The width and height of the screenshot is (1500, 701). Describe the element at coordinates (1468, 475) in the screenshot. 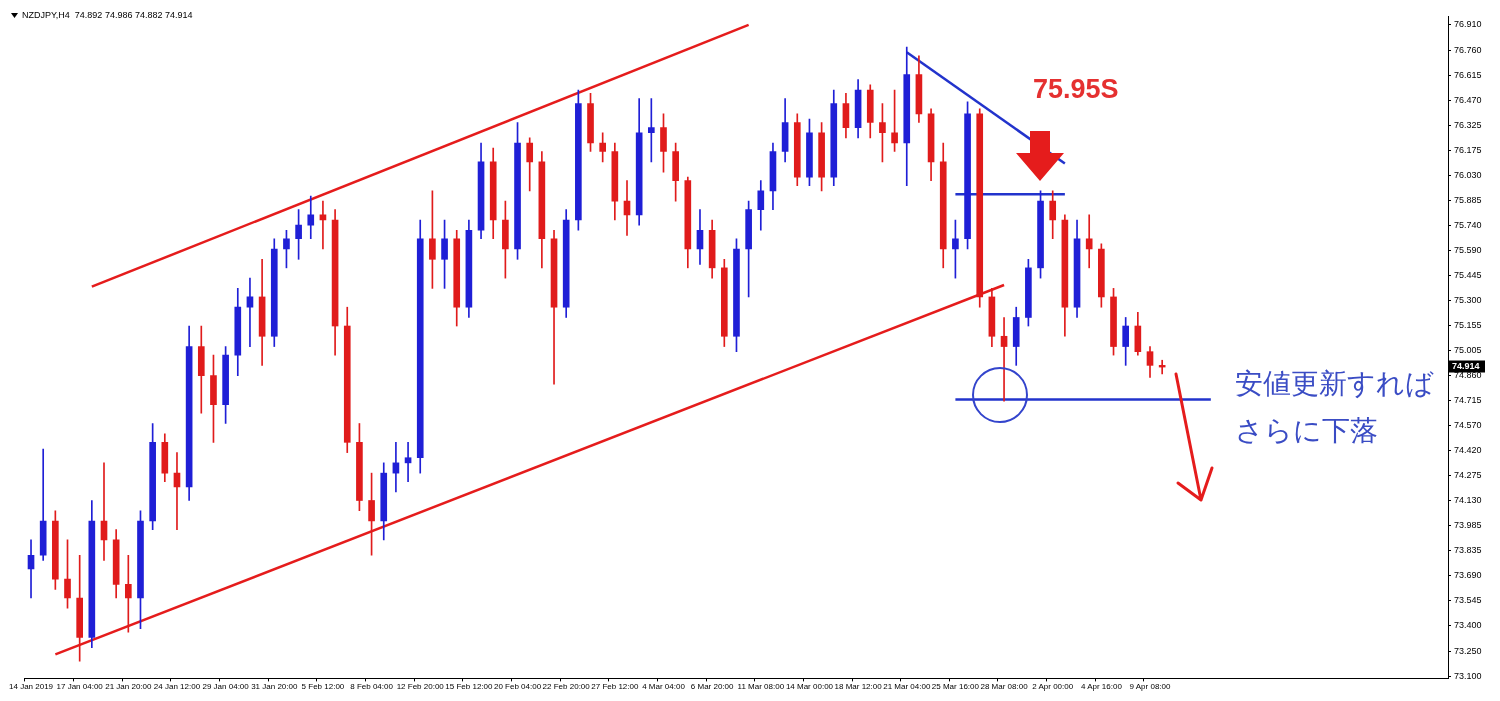

I see `y-tick-label: 74.275` at that location.